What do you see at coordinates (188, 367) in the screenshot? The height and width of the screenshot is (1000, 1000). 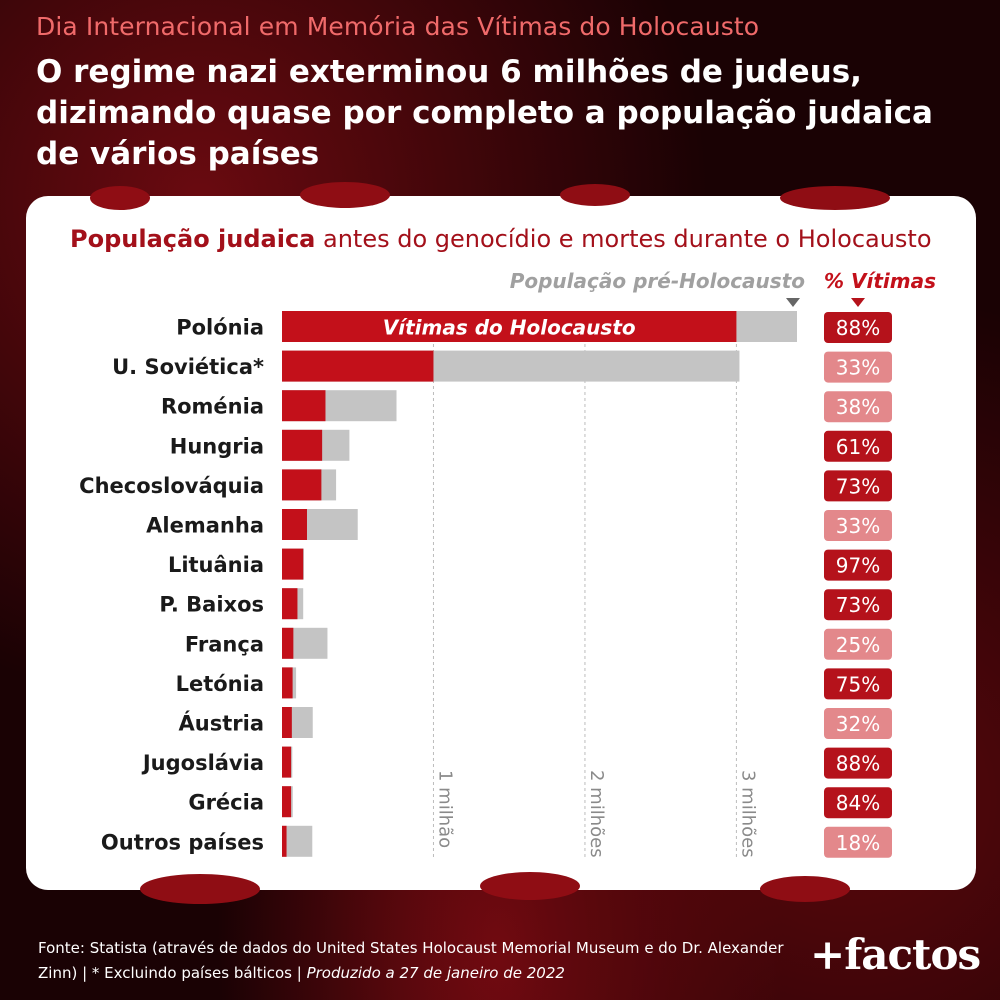 I see `category-label: U. Soviética*` at bounding box center [188, 367].